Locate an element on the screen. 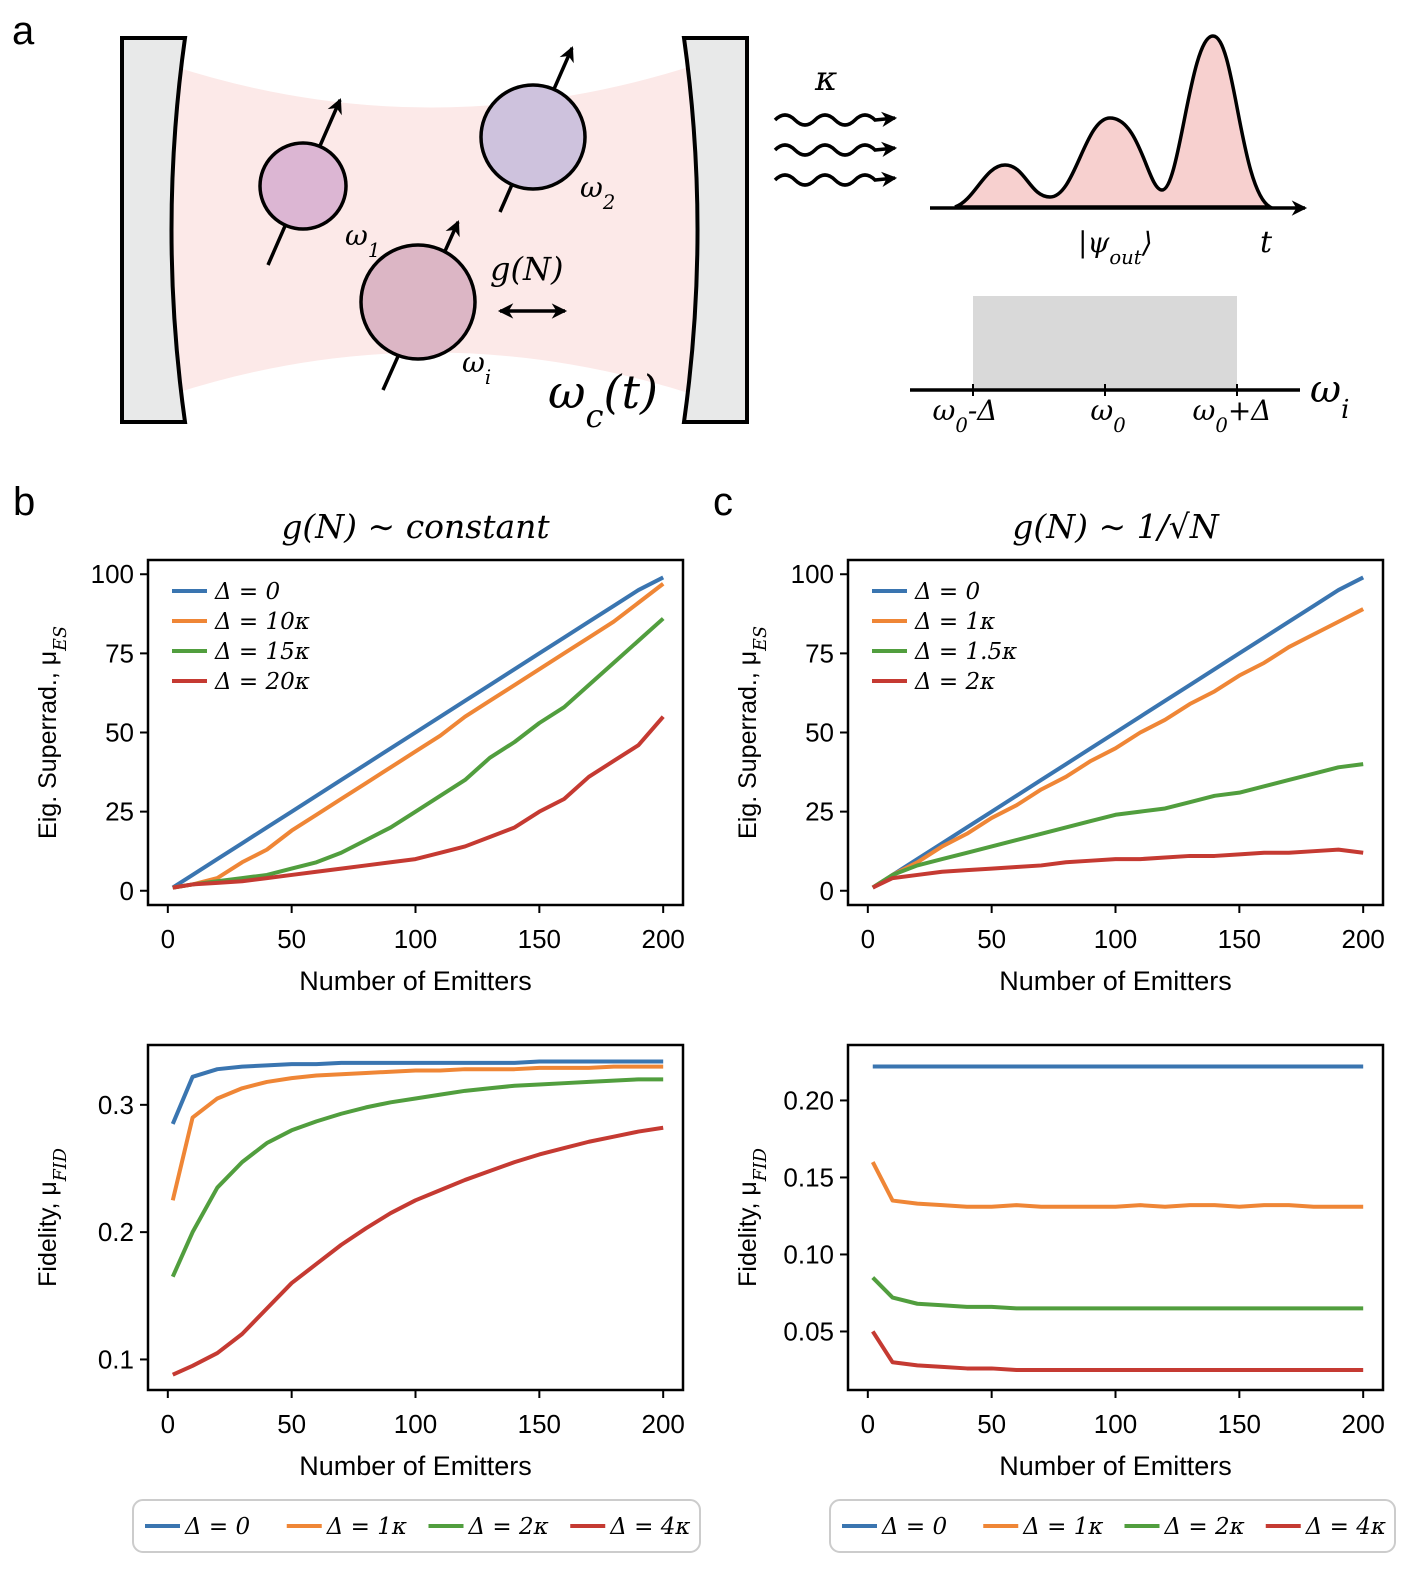 Image resolution: width=1424 pixels, height=1584 pixels. coupling-label: g(N) is located at coordinates (526, 269).